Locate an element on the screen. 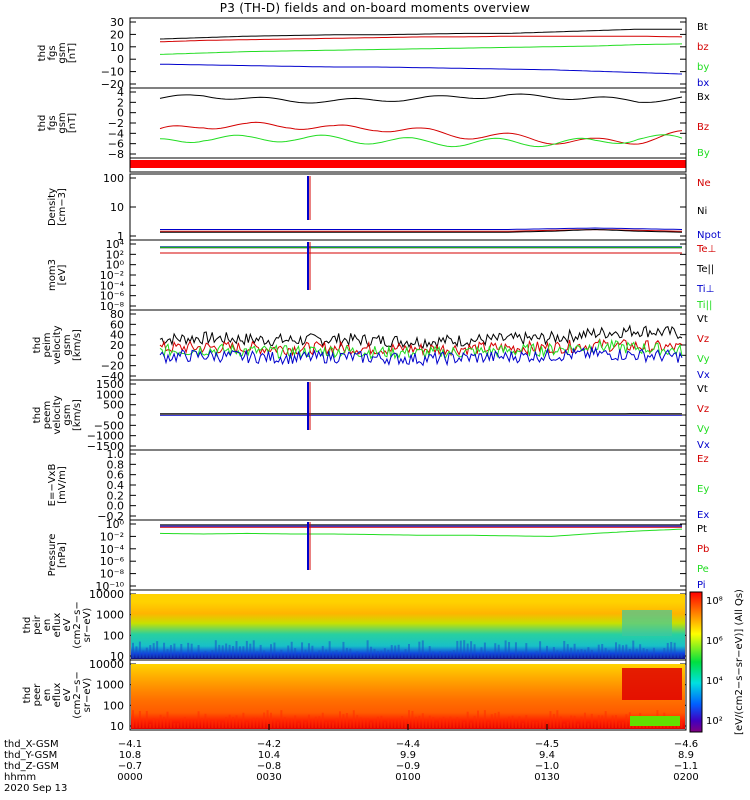 The image size is (750, 800). x-axis-value: −1.0 is located at coordinates (547, 766).